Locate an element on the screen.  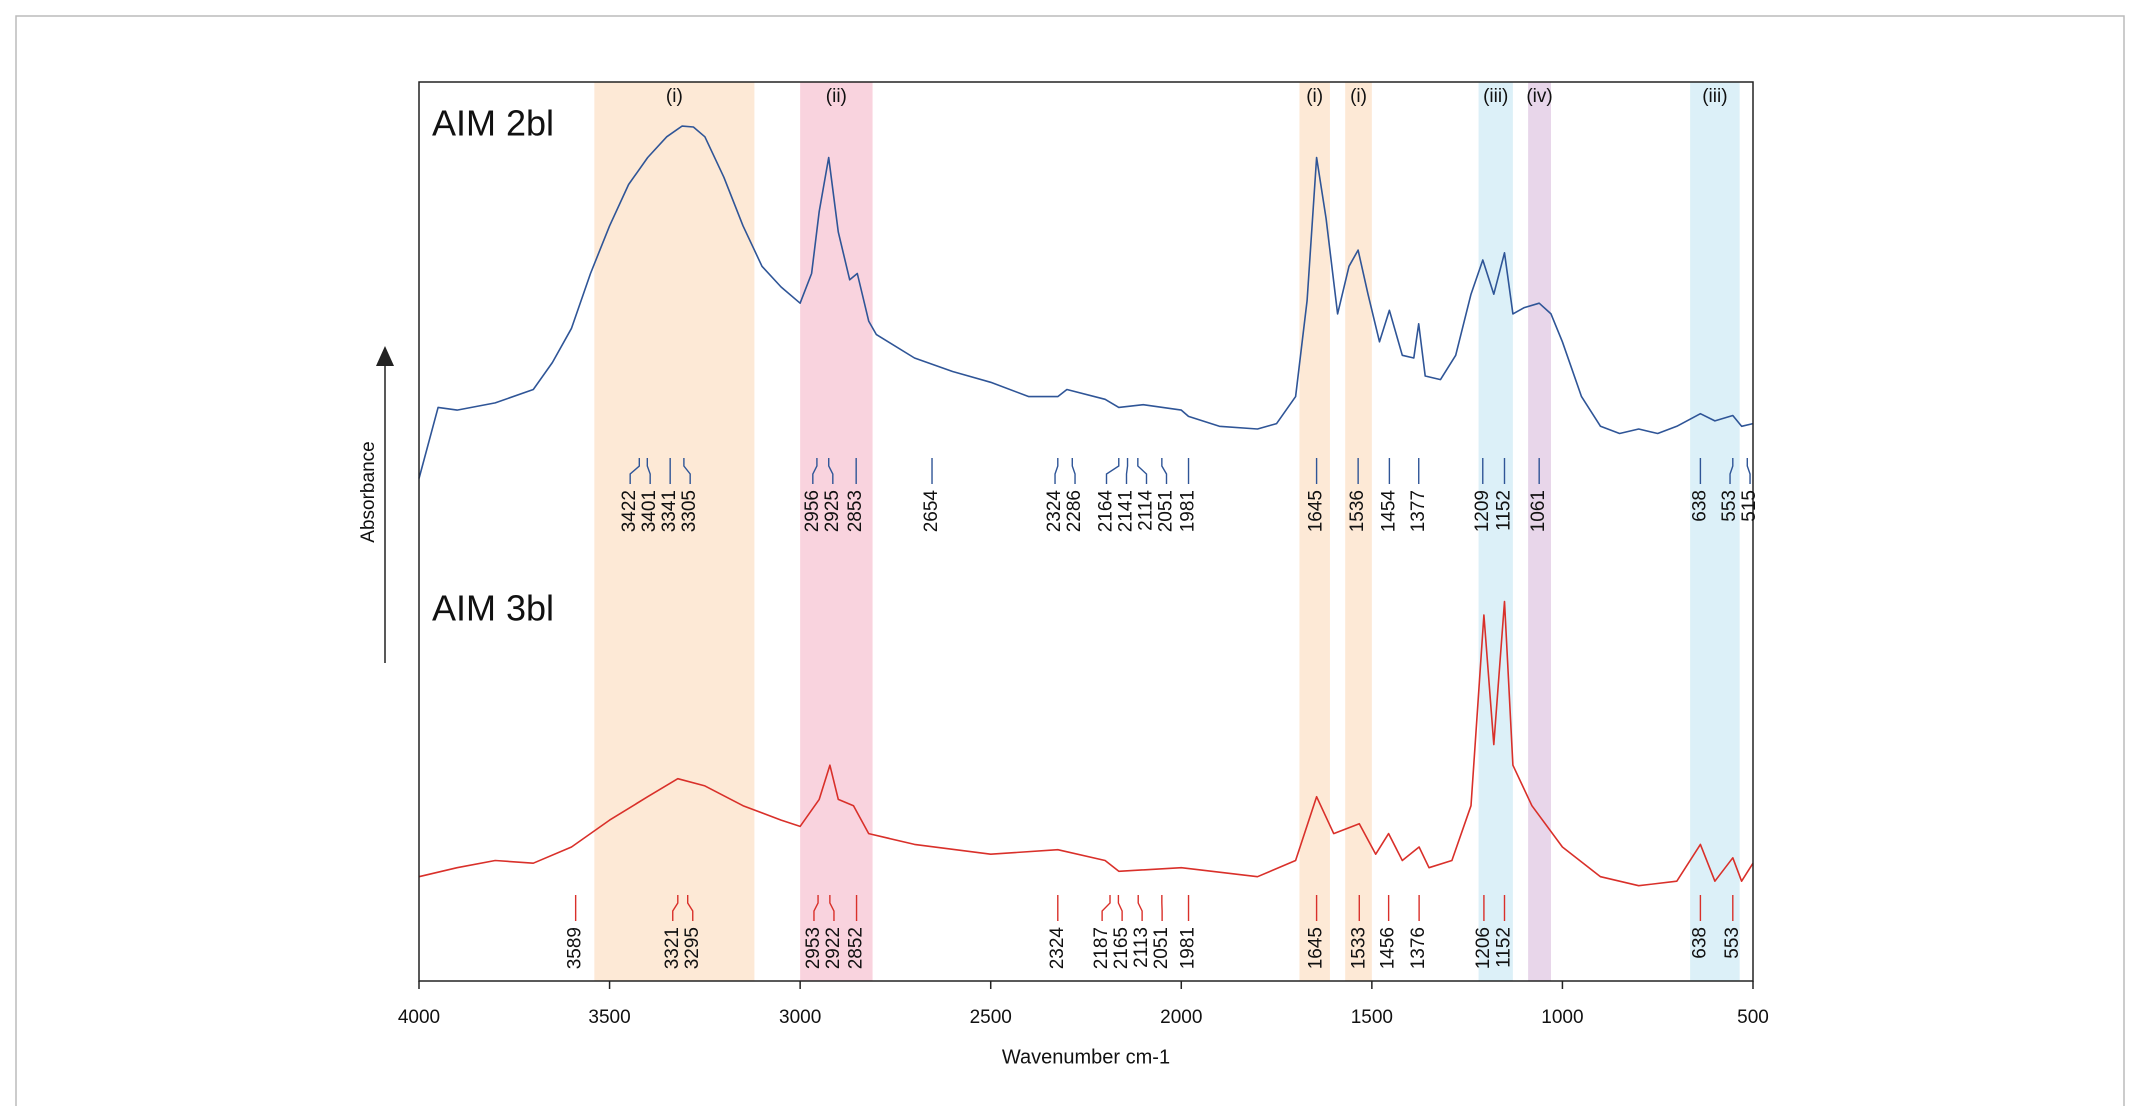
peak-label: 1206 is located at coordinates (1483, 948).